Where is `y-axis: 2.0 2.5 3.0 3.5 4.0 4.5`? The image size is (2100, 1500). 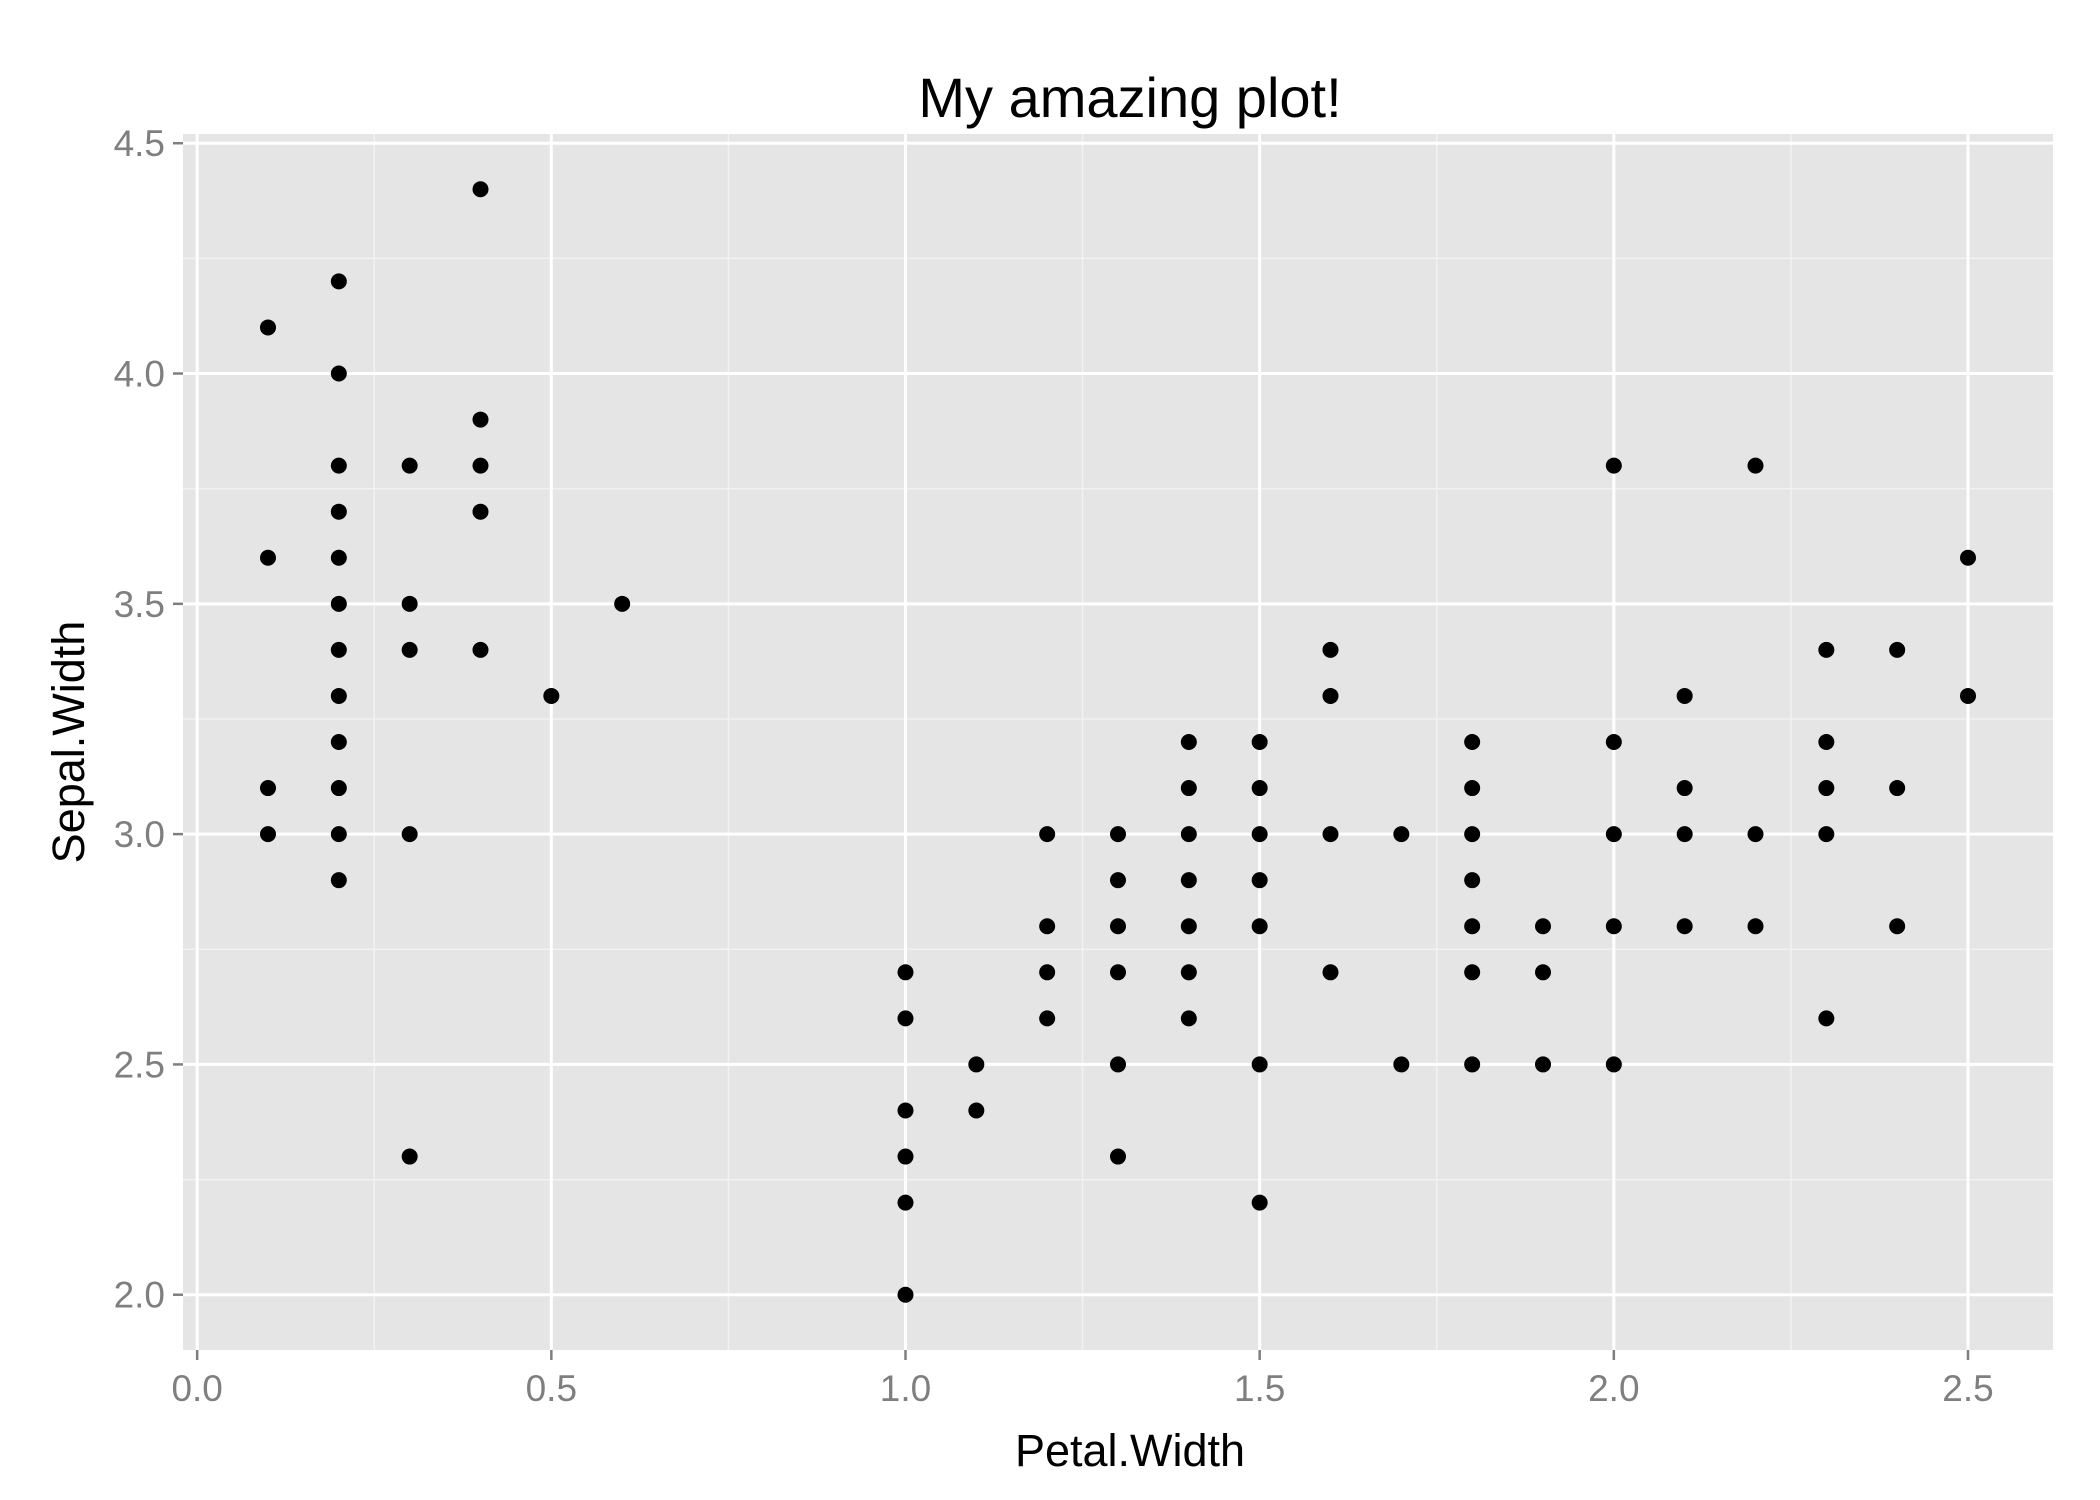
y-axis: 2.0 2.5 3.0 3.5 4.0 4.5 is located at coordinates (148, 719).